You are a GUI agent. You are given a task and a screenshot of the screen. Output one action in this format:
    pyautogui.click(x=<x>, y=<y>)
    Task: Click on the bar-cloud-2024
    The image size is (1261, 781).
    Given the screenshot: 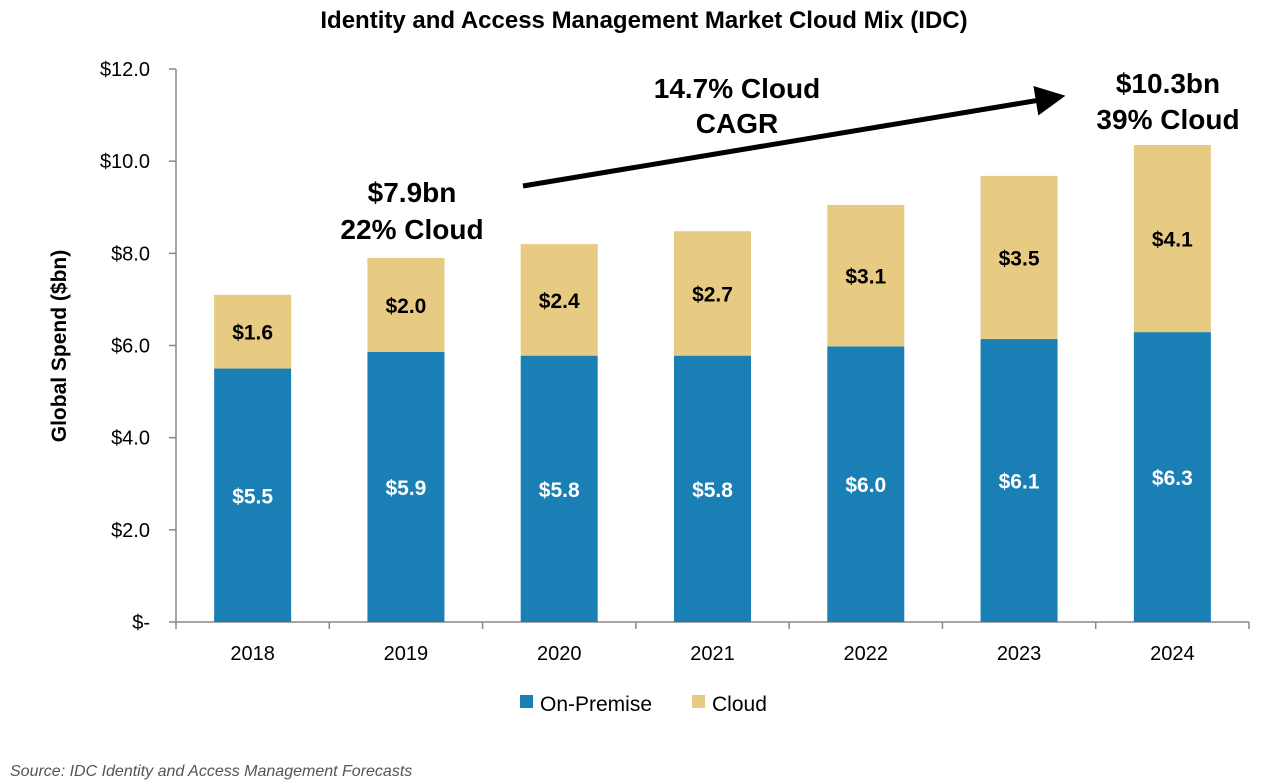 What is the action you would take?
    pyautogui.click(x=1172, y=239)
    